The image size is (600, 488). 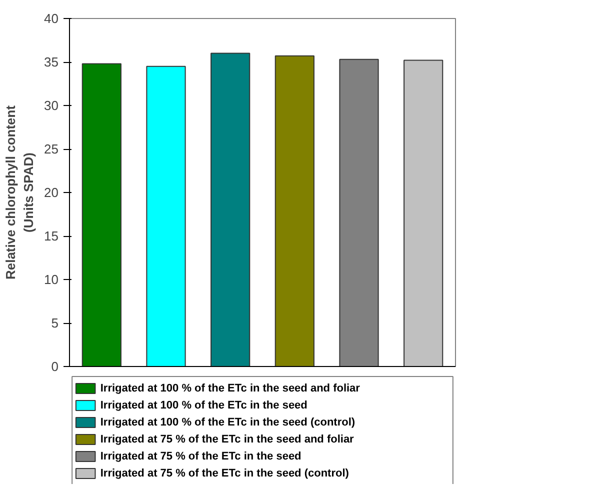 What do you see at coordinates (51, 236) in the screenshot?
I see `y-tick-label: 15` at bounding box center [51, 236].